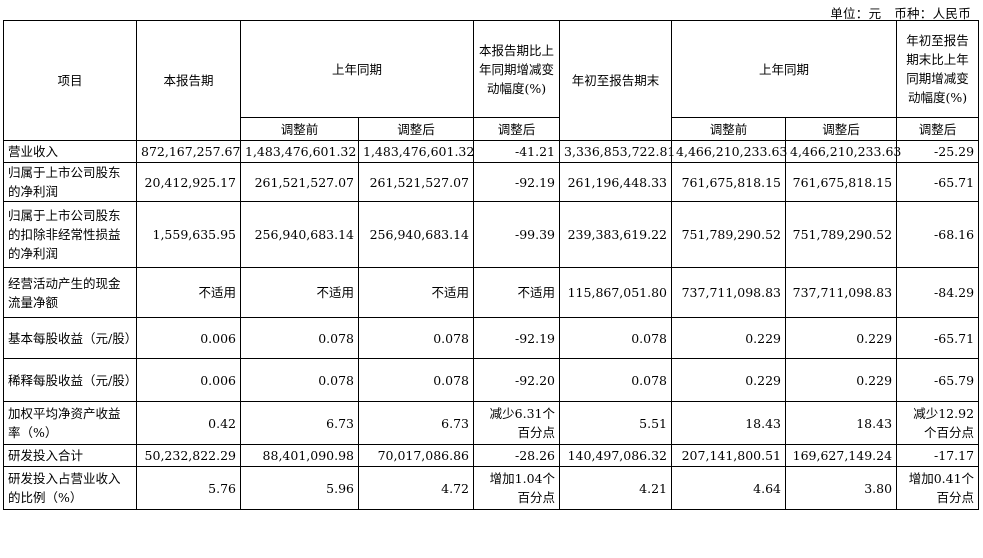 This screenshot has width=983, height=558. What do you see at coordinates (416, 234) in the screenshot?
I see `cell-prior-after: 256,940,683.14` at bounding box center [416, 234].